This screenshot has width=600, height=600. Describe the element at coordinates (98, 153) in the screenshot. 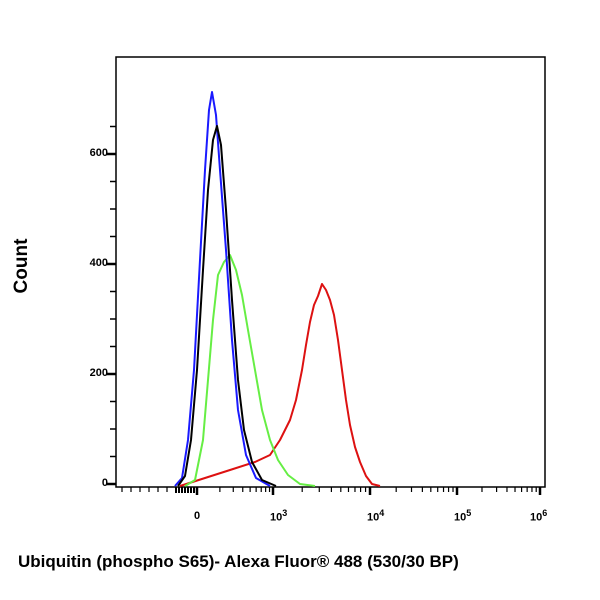

I see `y-tick-600: 600` at that location.